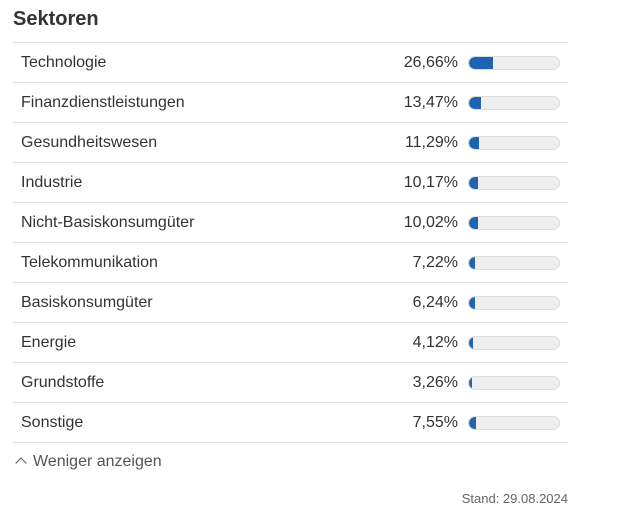 The image size is (625, 528). What do you see at coordinates (52, 422) in the screenshot?
I see `sector-name: Sonstige` at bounding box center [52, 422].